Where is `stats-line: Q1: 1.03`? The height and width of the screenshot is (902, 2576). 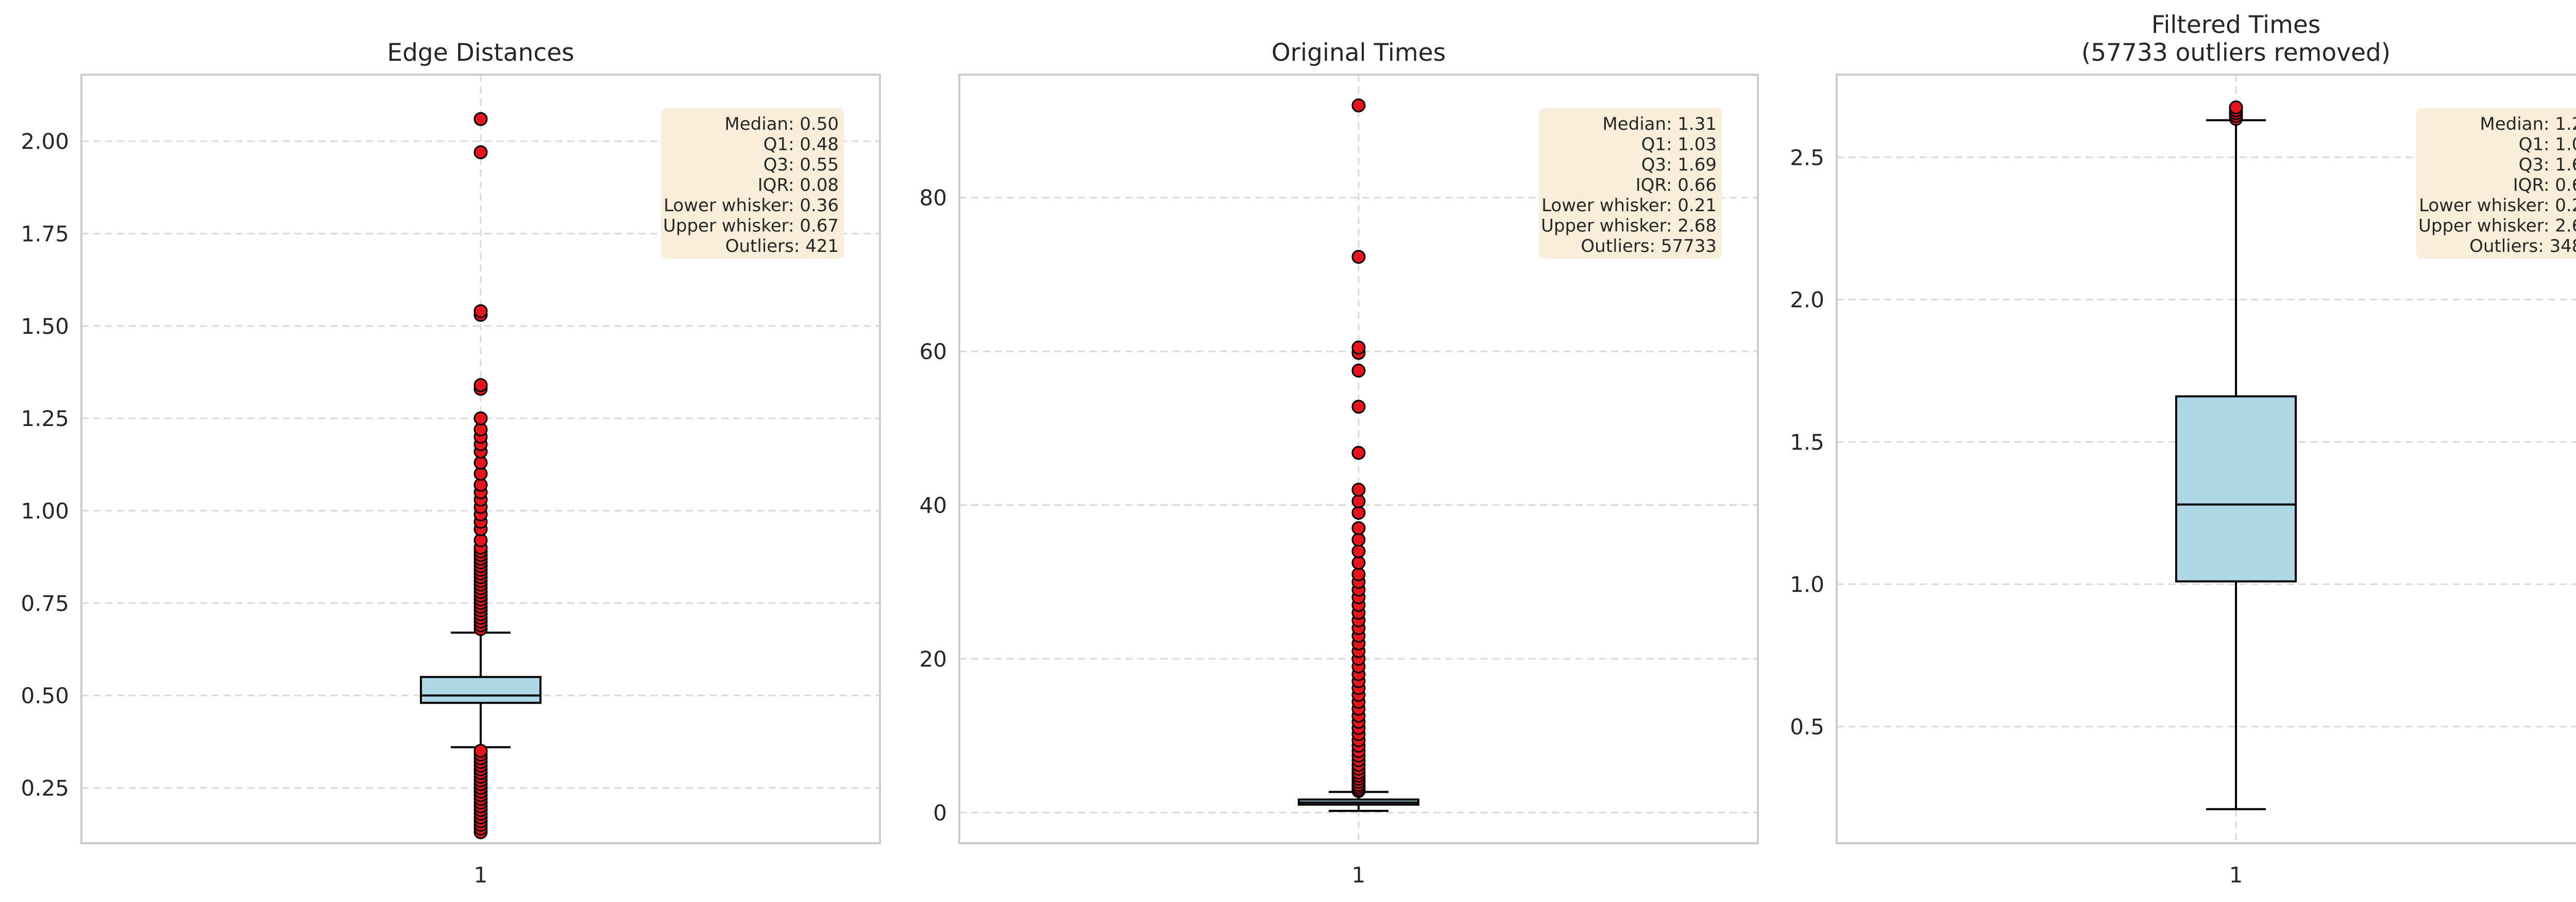
stats-line: Q1: 1.03 is located at coordinates (1679, 144).